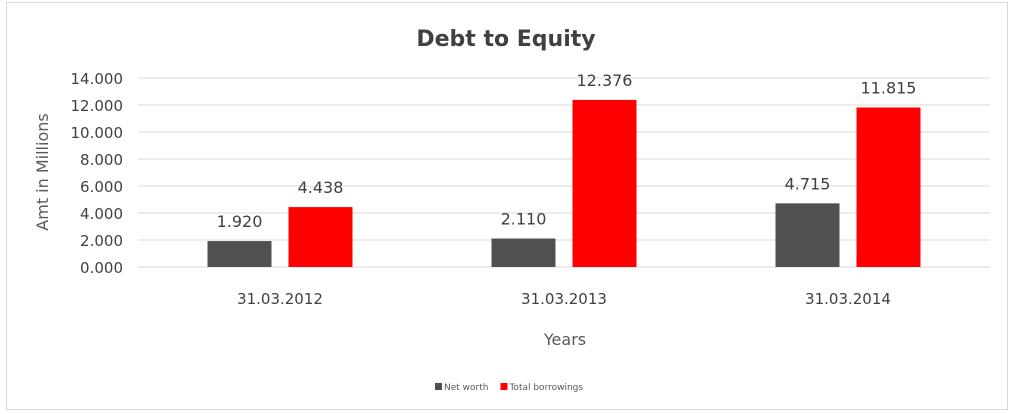 The image size is (1013, 414). I want to click on x-tick-label: 31.03.2014, so click(848, 299).